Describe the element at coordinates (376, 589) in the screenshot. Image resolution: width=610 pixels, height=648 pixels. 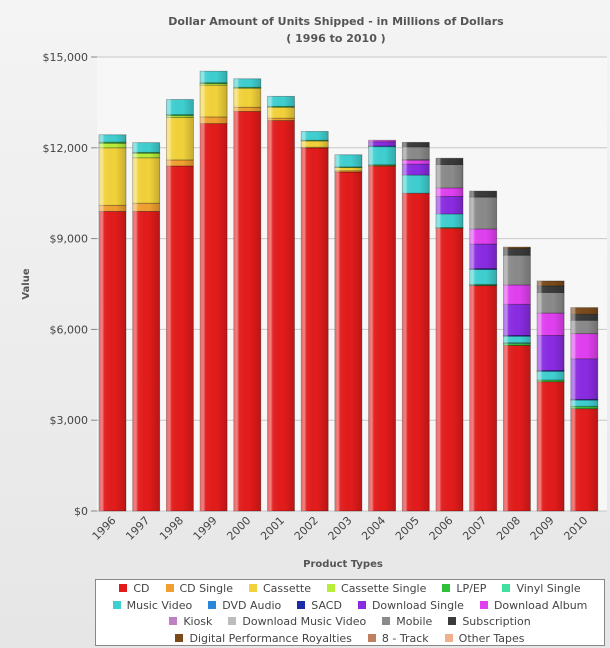
I see `legend-item: Cassette Single` at that location.